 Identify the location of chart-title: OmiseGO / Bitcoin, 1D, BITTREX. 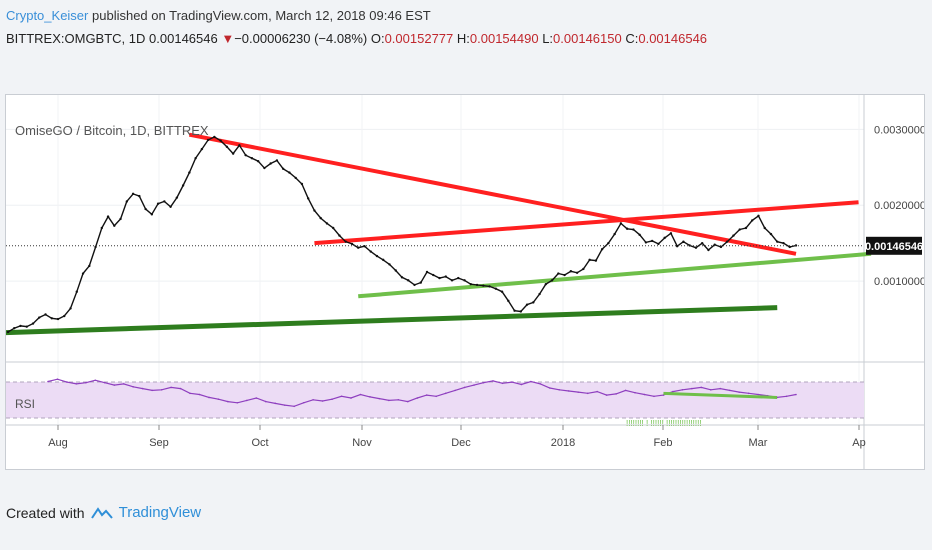
(112, 130).